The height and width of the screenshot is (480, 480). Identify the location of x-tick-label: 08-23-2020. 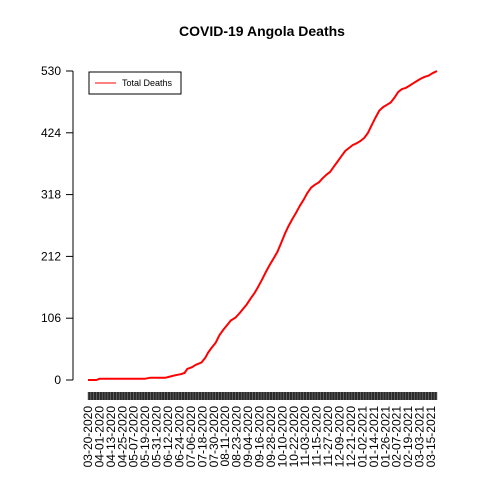
(237, 437).